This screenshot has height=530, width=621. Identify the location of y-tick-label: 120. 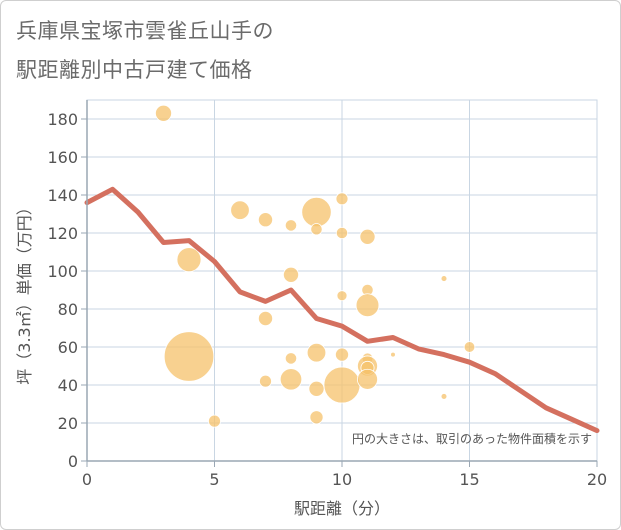
(62, 233).